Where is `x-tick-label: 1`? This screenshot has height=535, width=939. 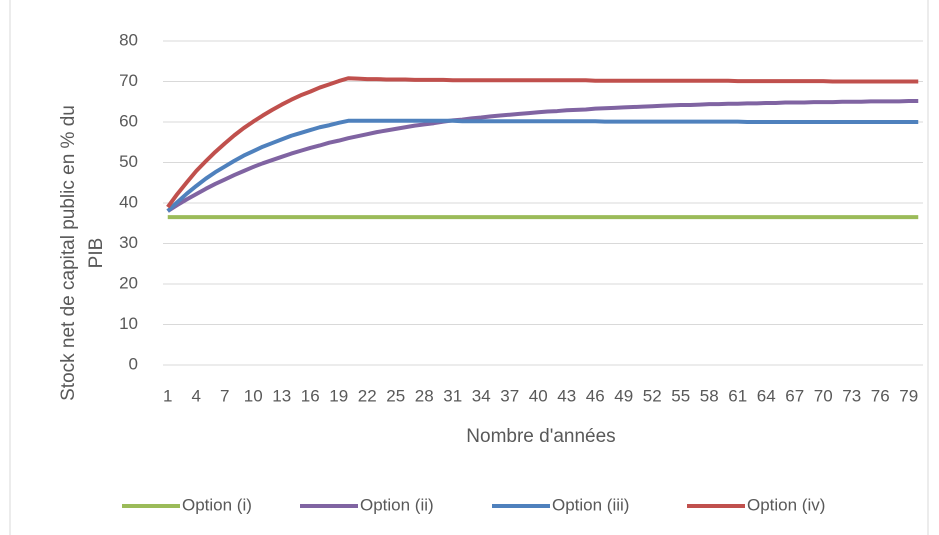 x-tick-label: 1 is located at coordinates (167, 395).